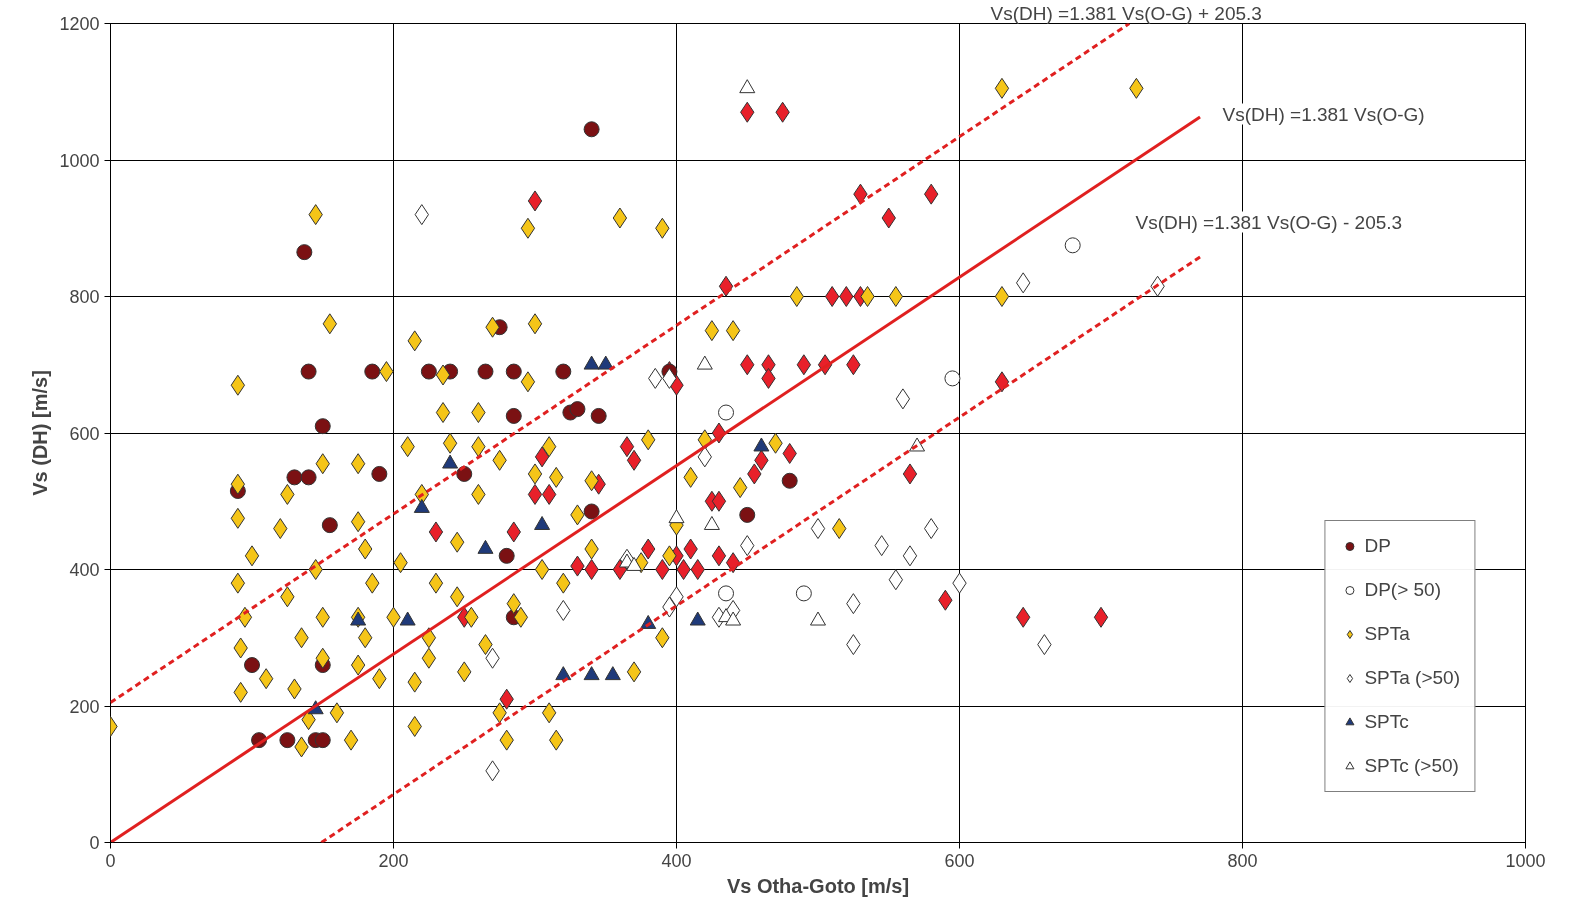 The width and height of the screenshot is (1575, 899). I want to click on y-tick-label: 0, so click(94, 843).